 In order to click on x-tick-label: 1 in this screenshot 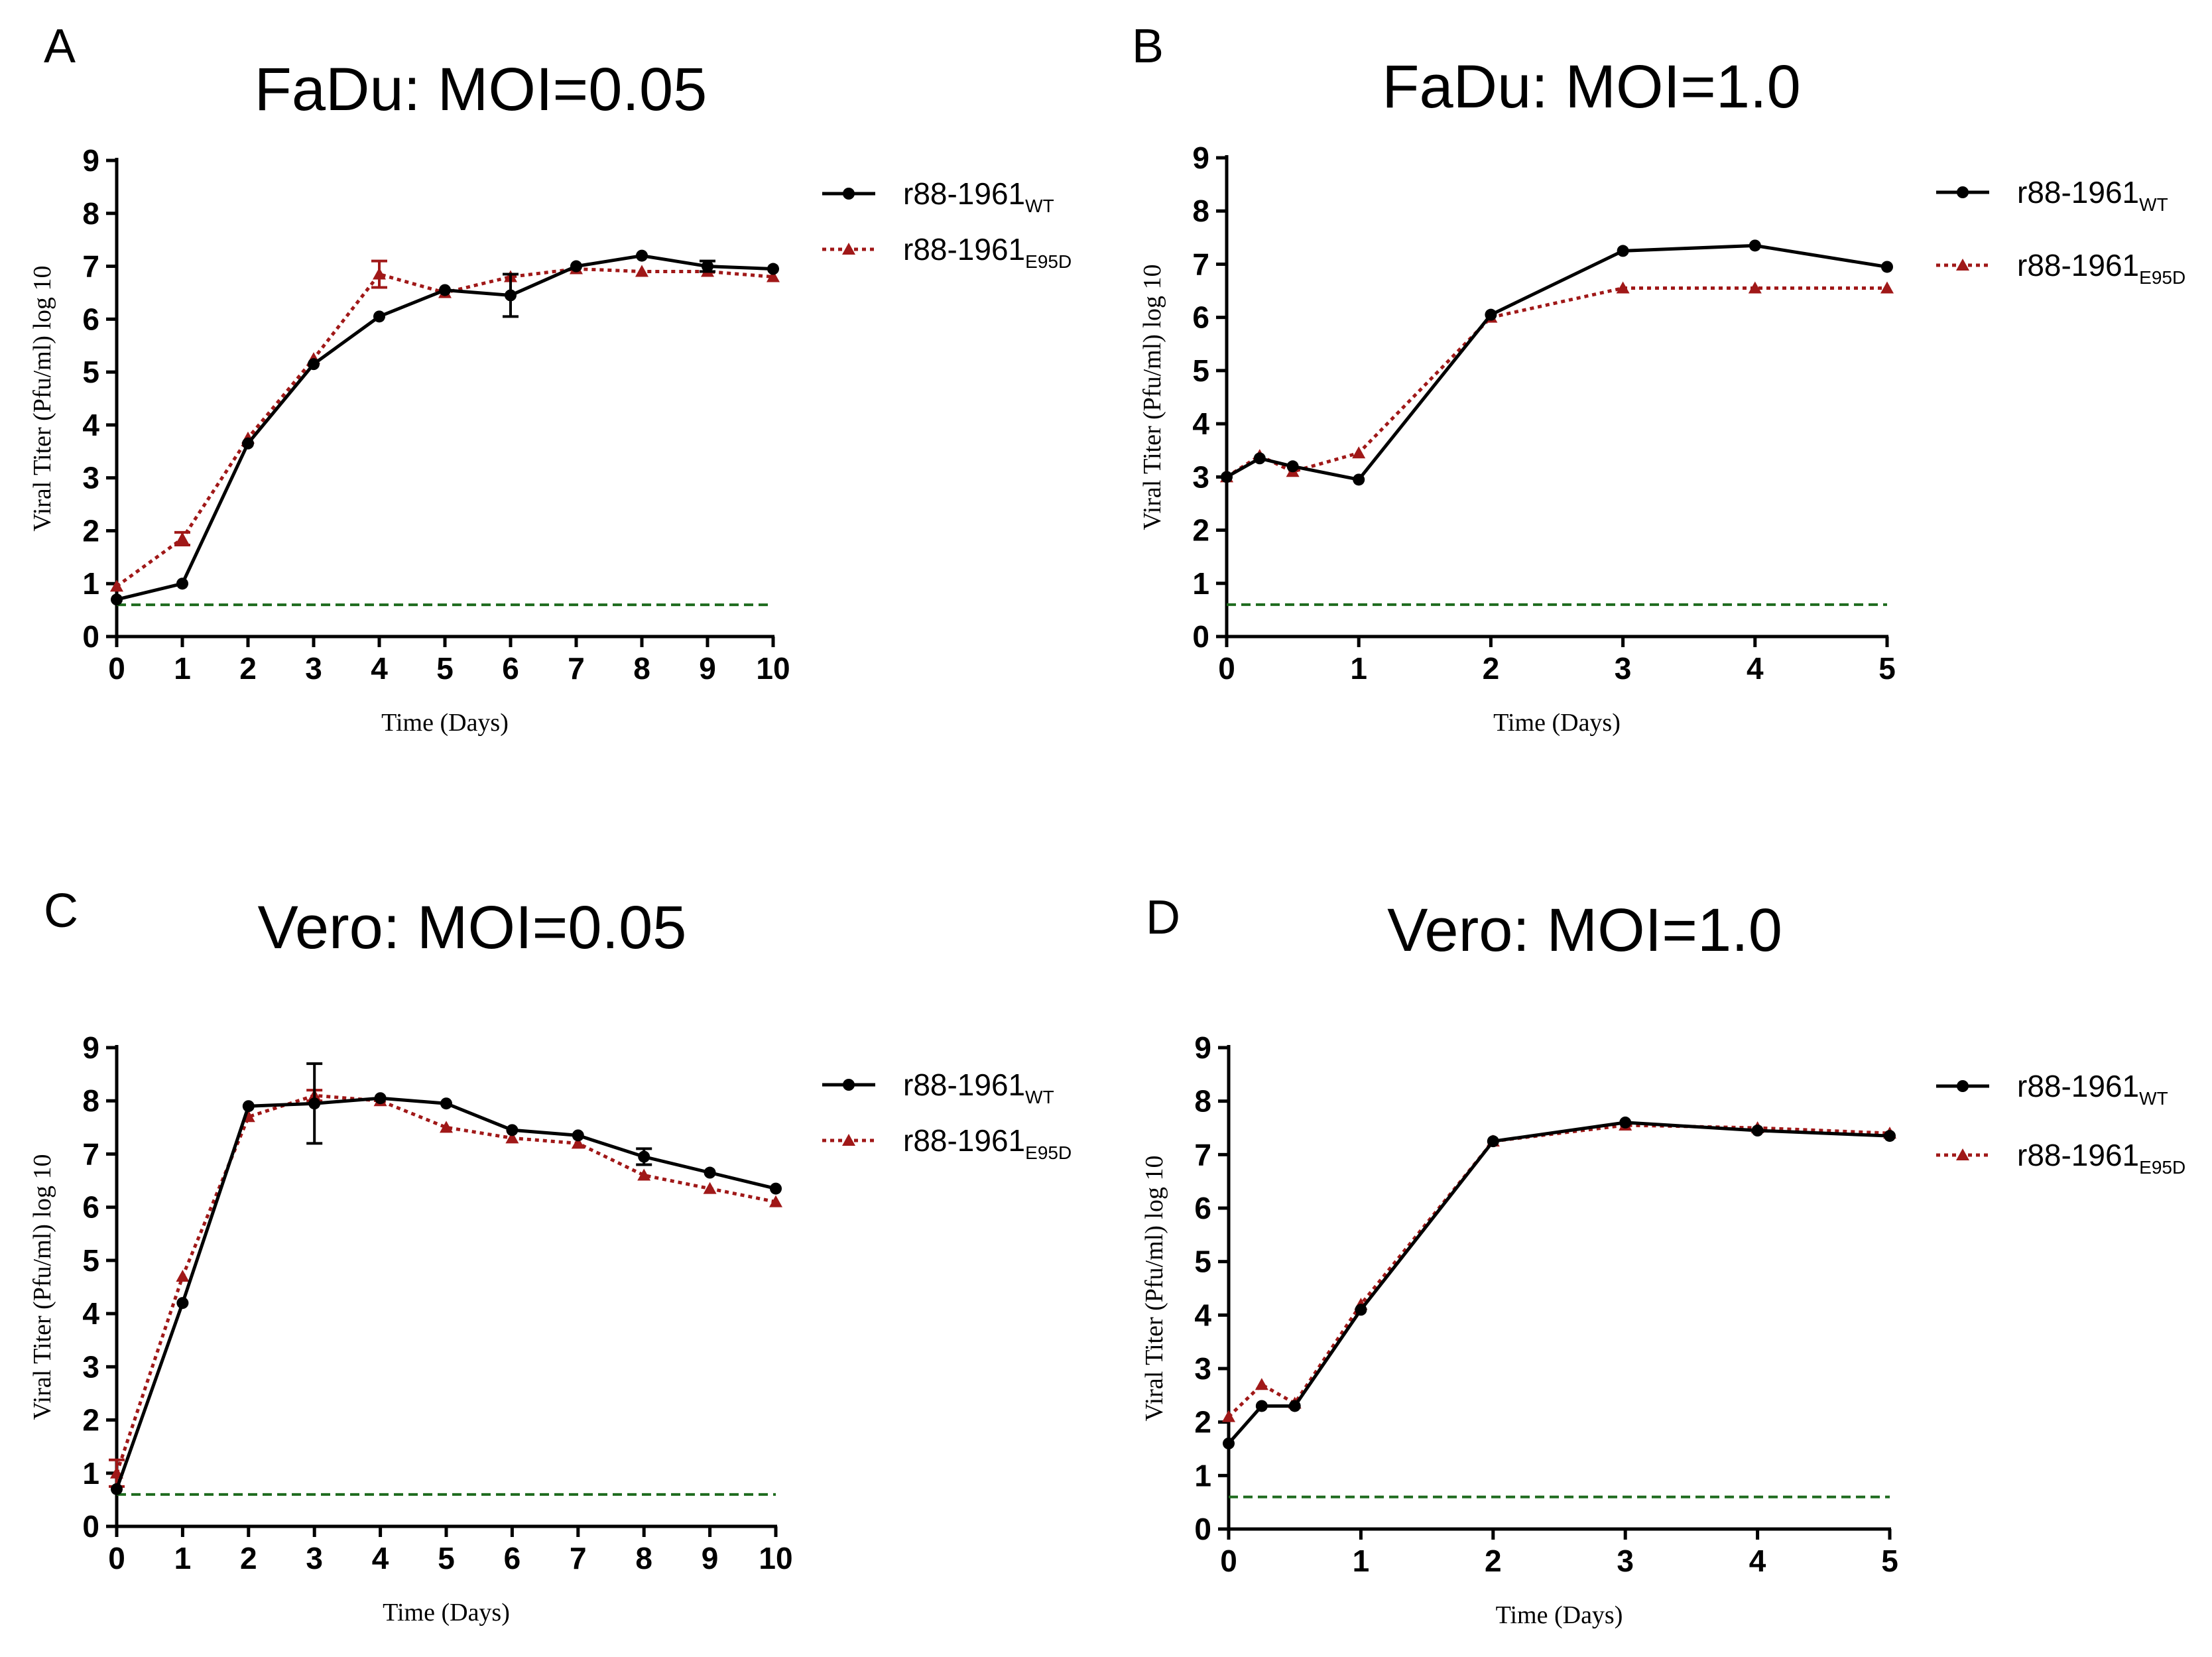, I will do `click(183, 1558)`.